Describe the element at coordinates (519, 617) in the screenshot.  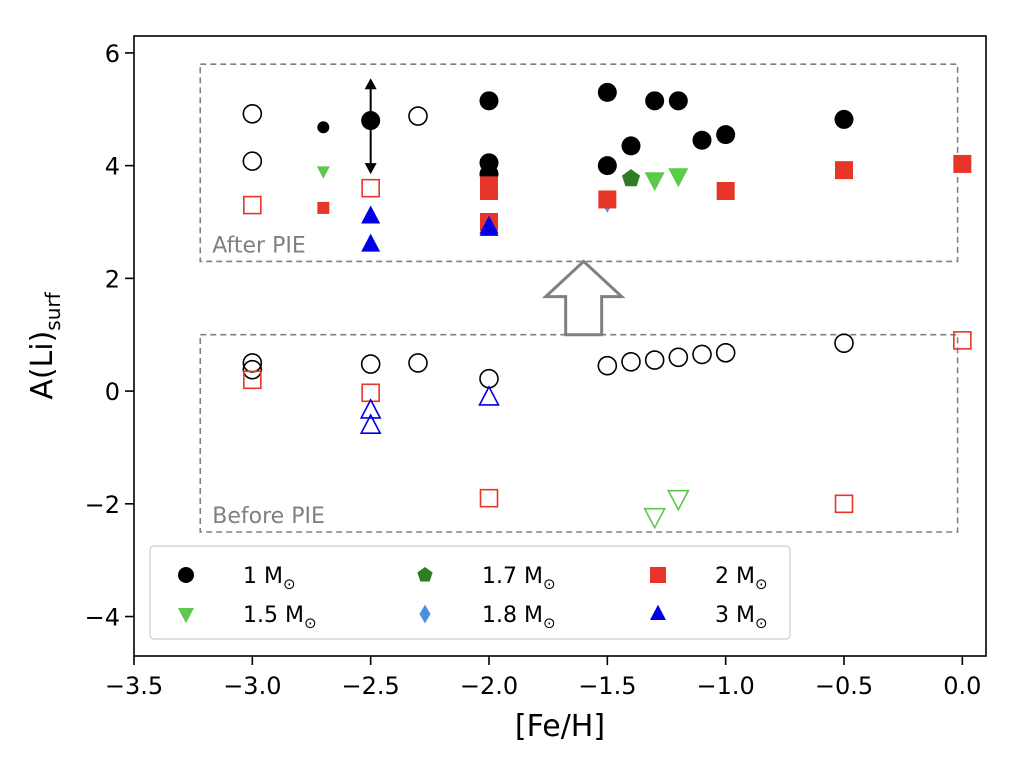
I see `legend-label: 1.8 M⊙` at that location.